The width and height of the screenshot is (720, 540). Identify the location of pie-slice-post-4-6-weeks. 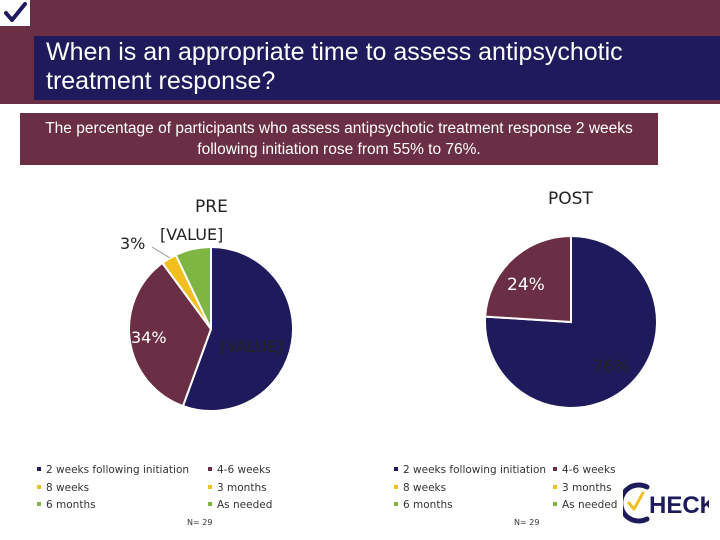
(528, 279).